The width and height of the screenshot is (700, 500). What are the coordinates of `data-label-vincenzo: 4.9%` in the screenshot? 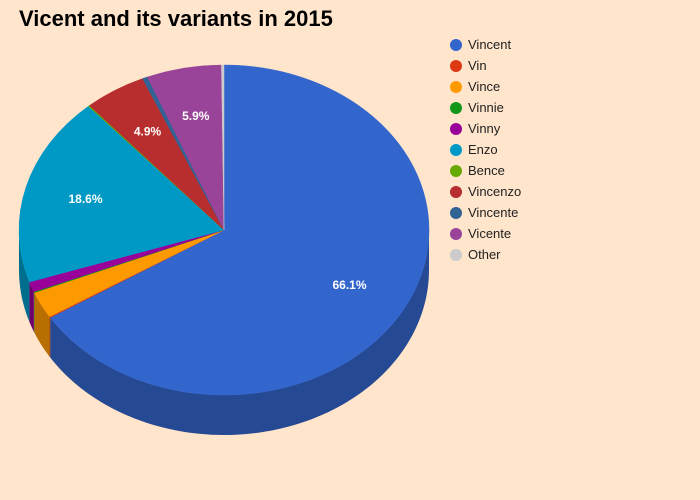 It's located at (148, 131).